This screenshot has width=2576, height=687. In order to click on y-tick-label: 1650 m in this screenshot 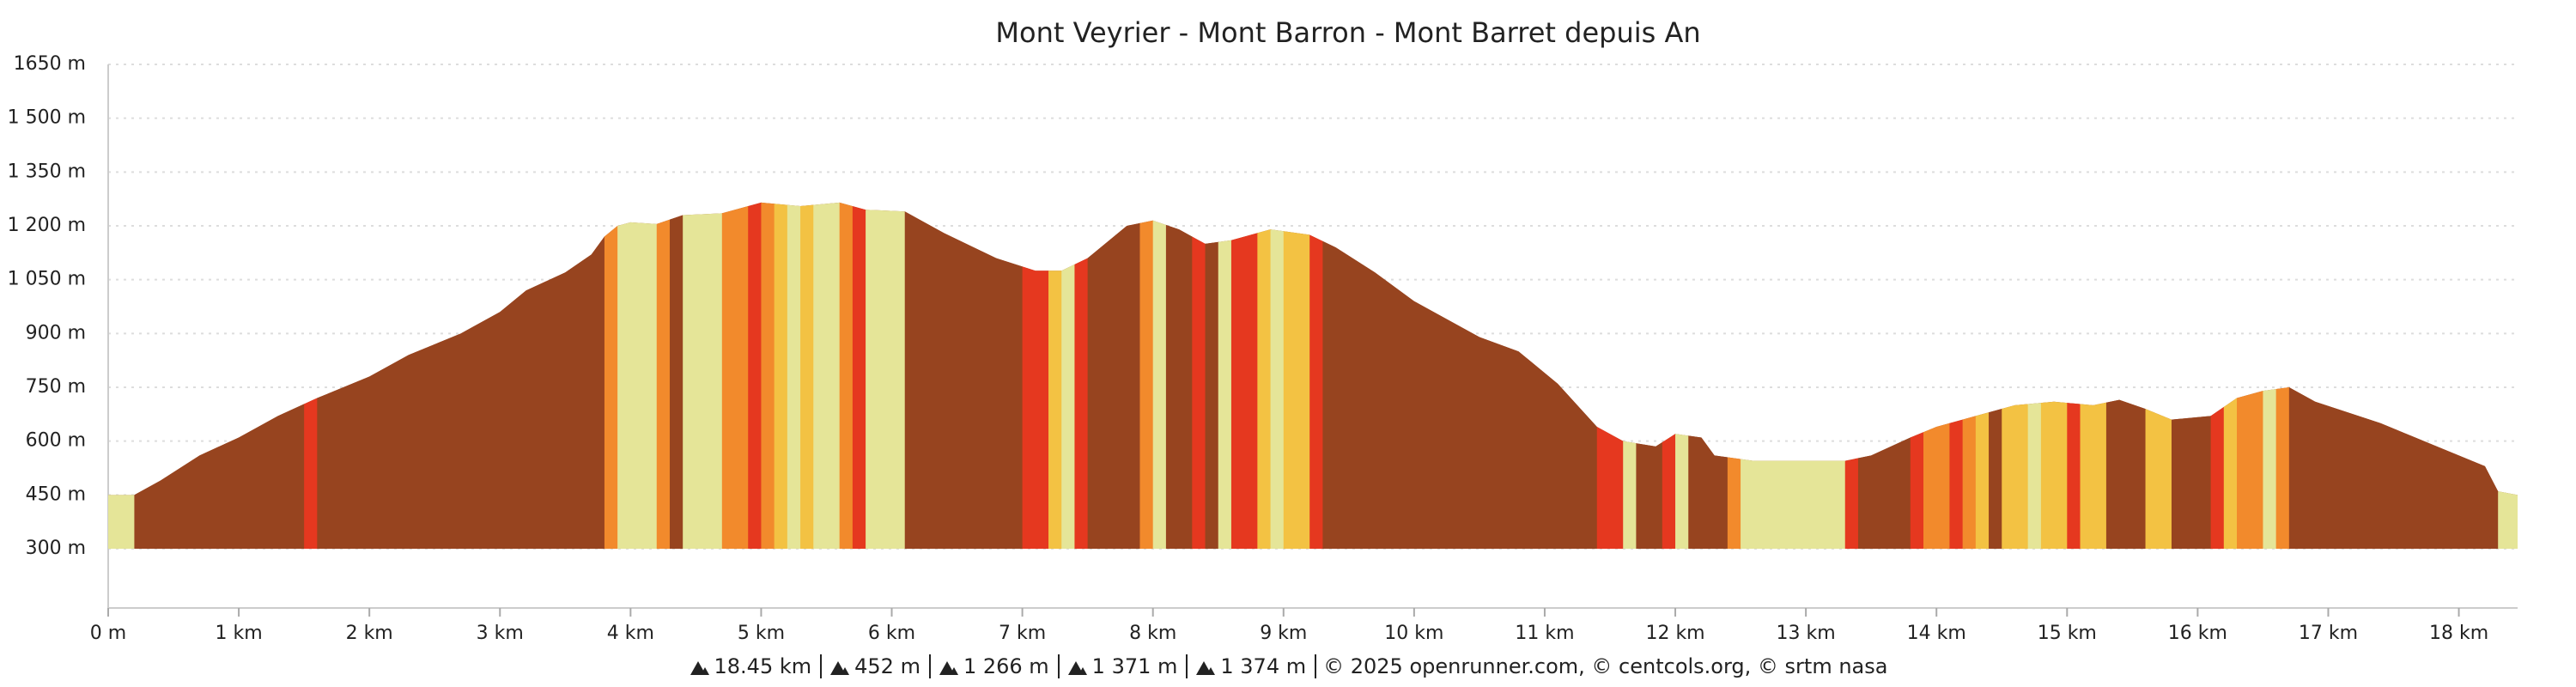, I will do `click(50, 64)`.